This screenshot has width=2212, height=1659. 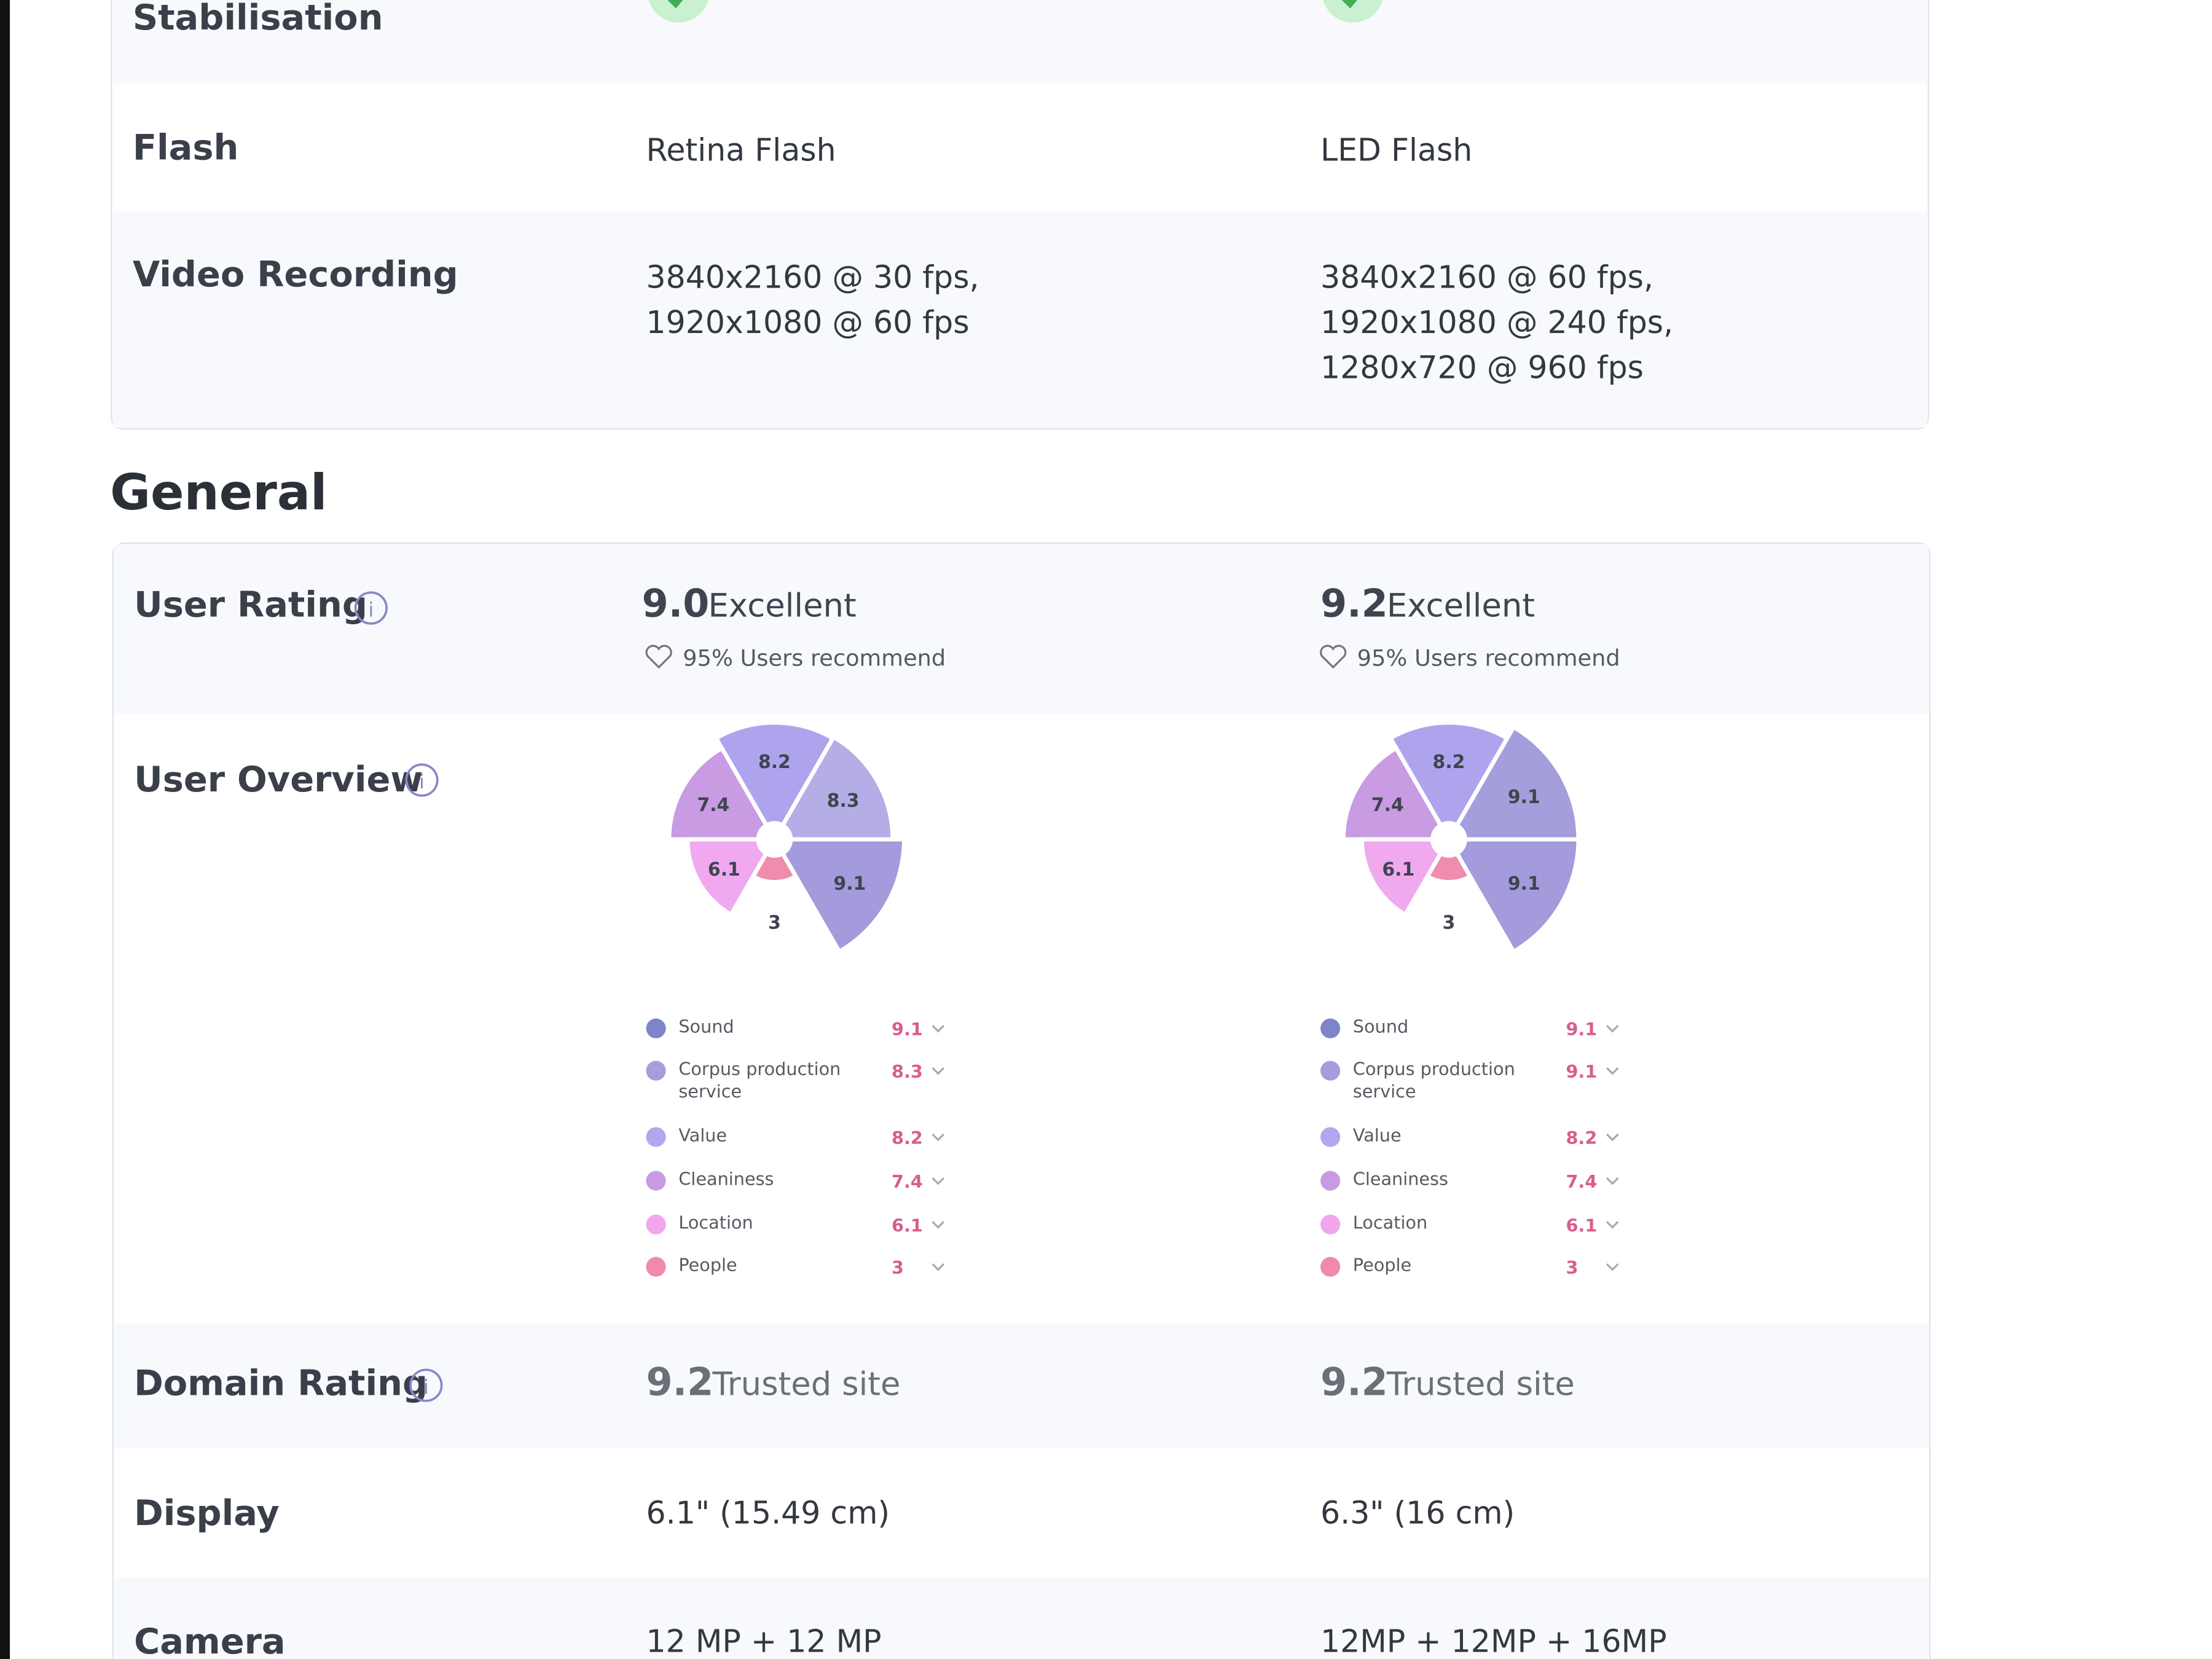 What do you see at coordinates (218, 492) in the screenshot?
I see `section-title: General` at bounding box center [218, 492].